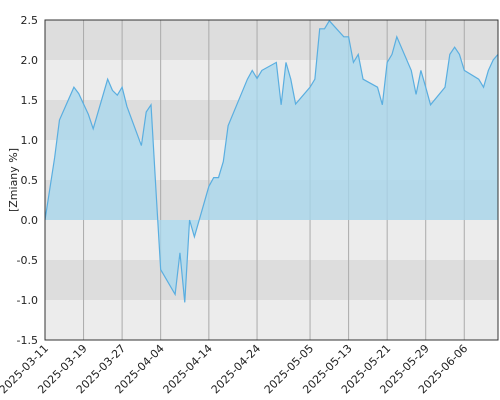 This screenshot has width=500, height=400. What do you see at coordinates (27, 340) in the screenshot?
I see `y-tick-label: -1.5` at bounding box center [27, 340].